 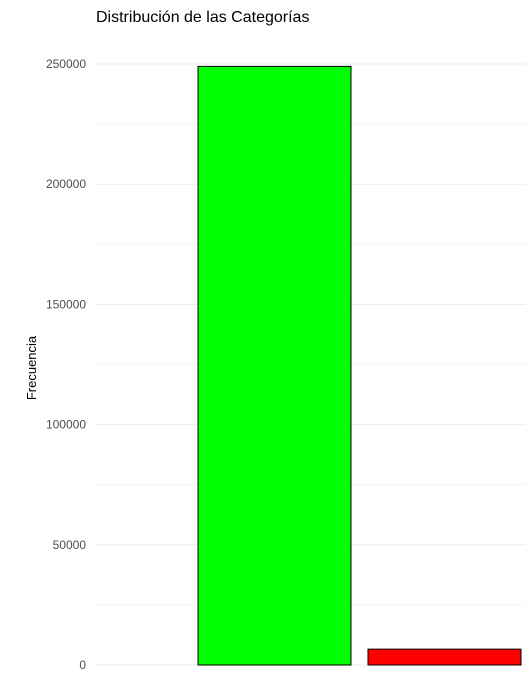 I want to click on y-tick-label: 150000, so click(x=66, y=304).